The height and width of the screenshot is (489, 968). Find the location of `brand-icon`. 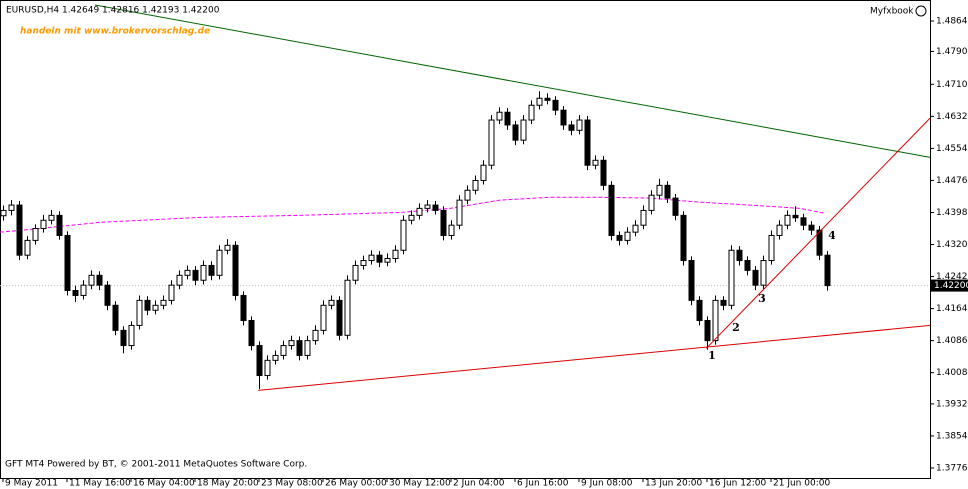

brand-icon is located at coordinates (921, 11).